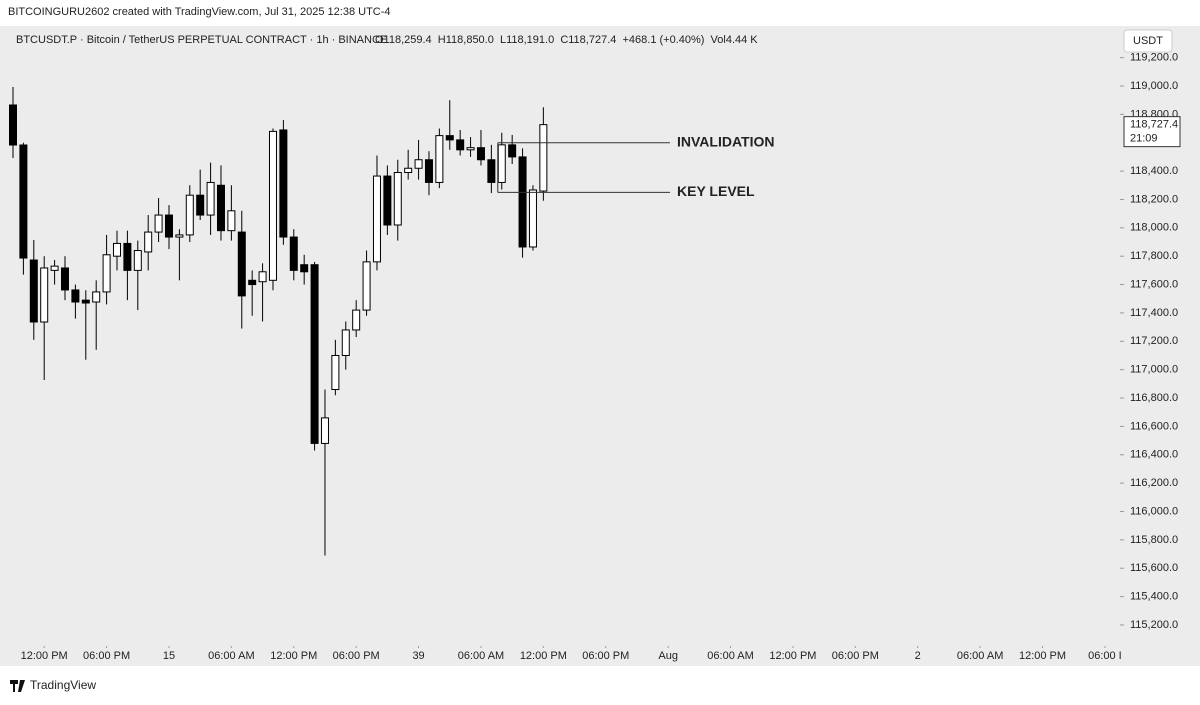 The height and width of the screenshot is (705, 1200). What do you see at coordinates (1154, 86) in the screenshot?
I see `y-tick-label: 119,000.0` at bounding box center [1154, 86].